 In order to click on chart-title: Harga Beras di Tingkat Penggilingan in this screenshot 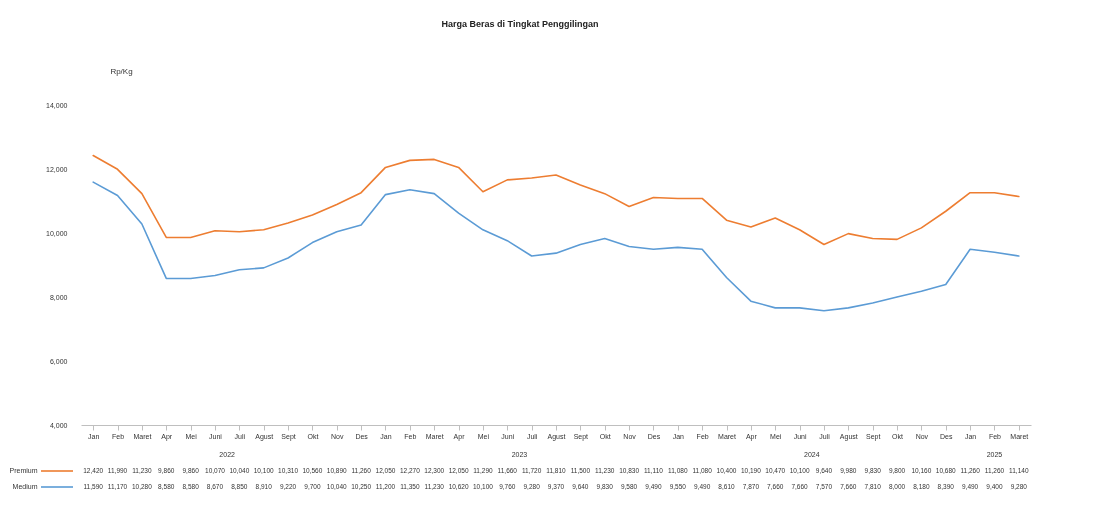, I will do `click(520, 24)`.